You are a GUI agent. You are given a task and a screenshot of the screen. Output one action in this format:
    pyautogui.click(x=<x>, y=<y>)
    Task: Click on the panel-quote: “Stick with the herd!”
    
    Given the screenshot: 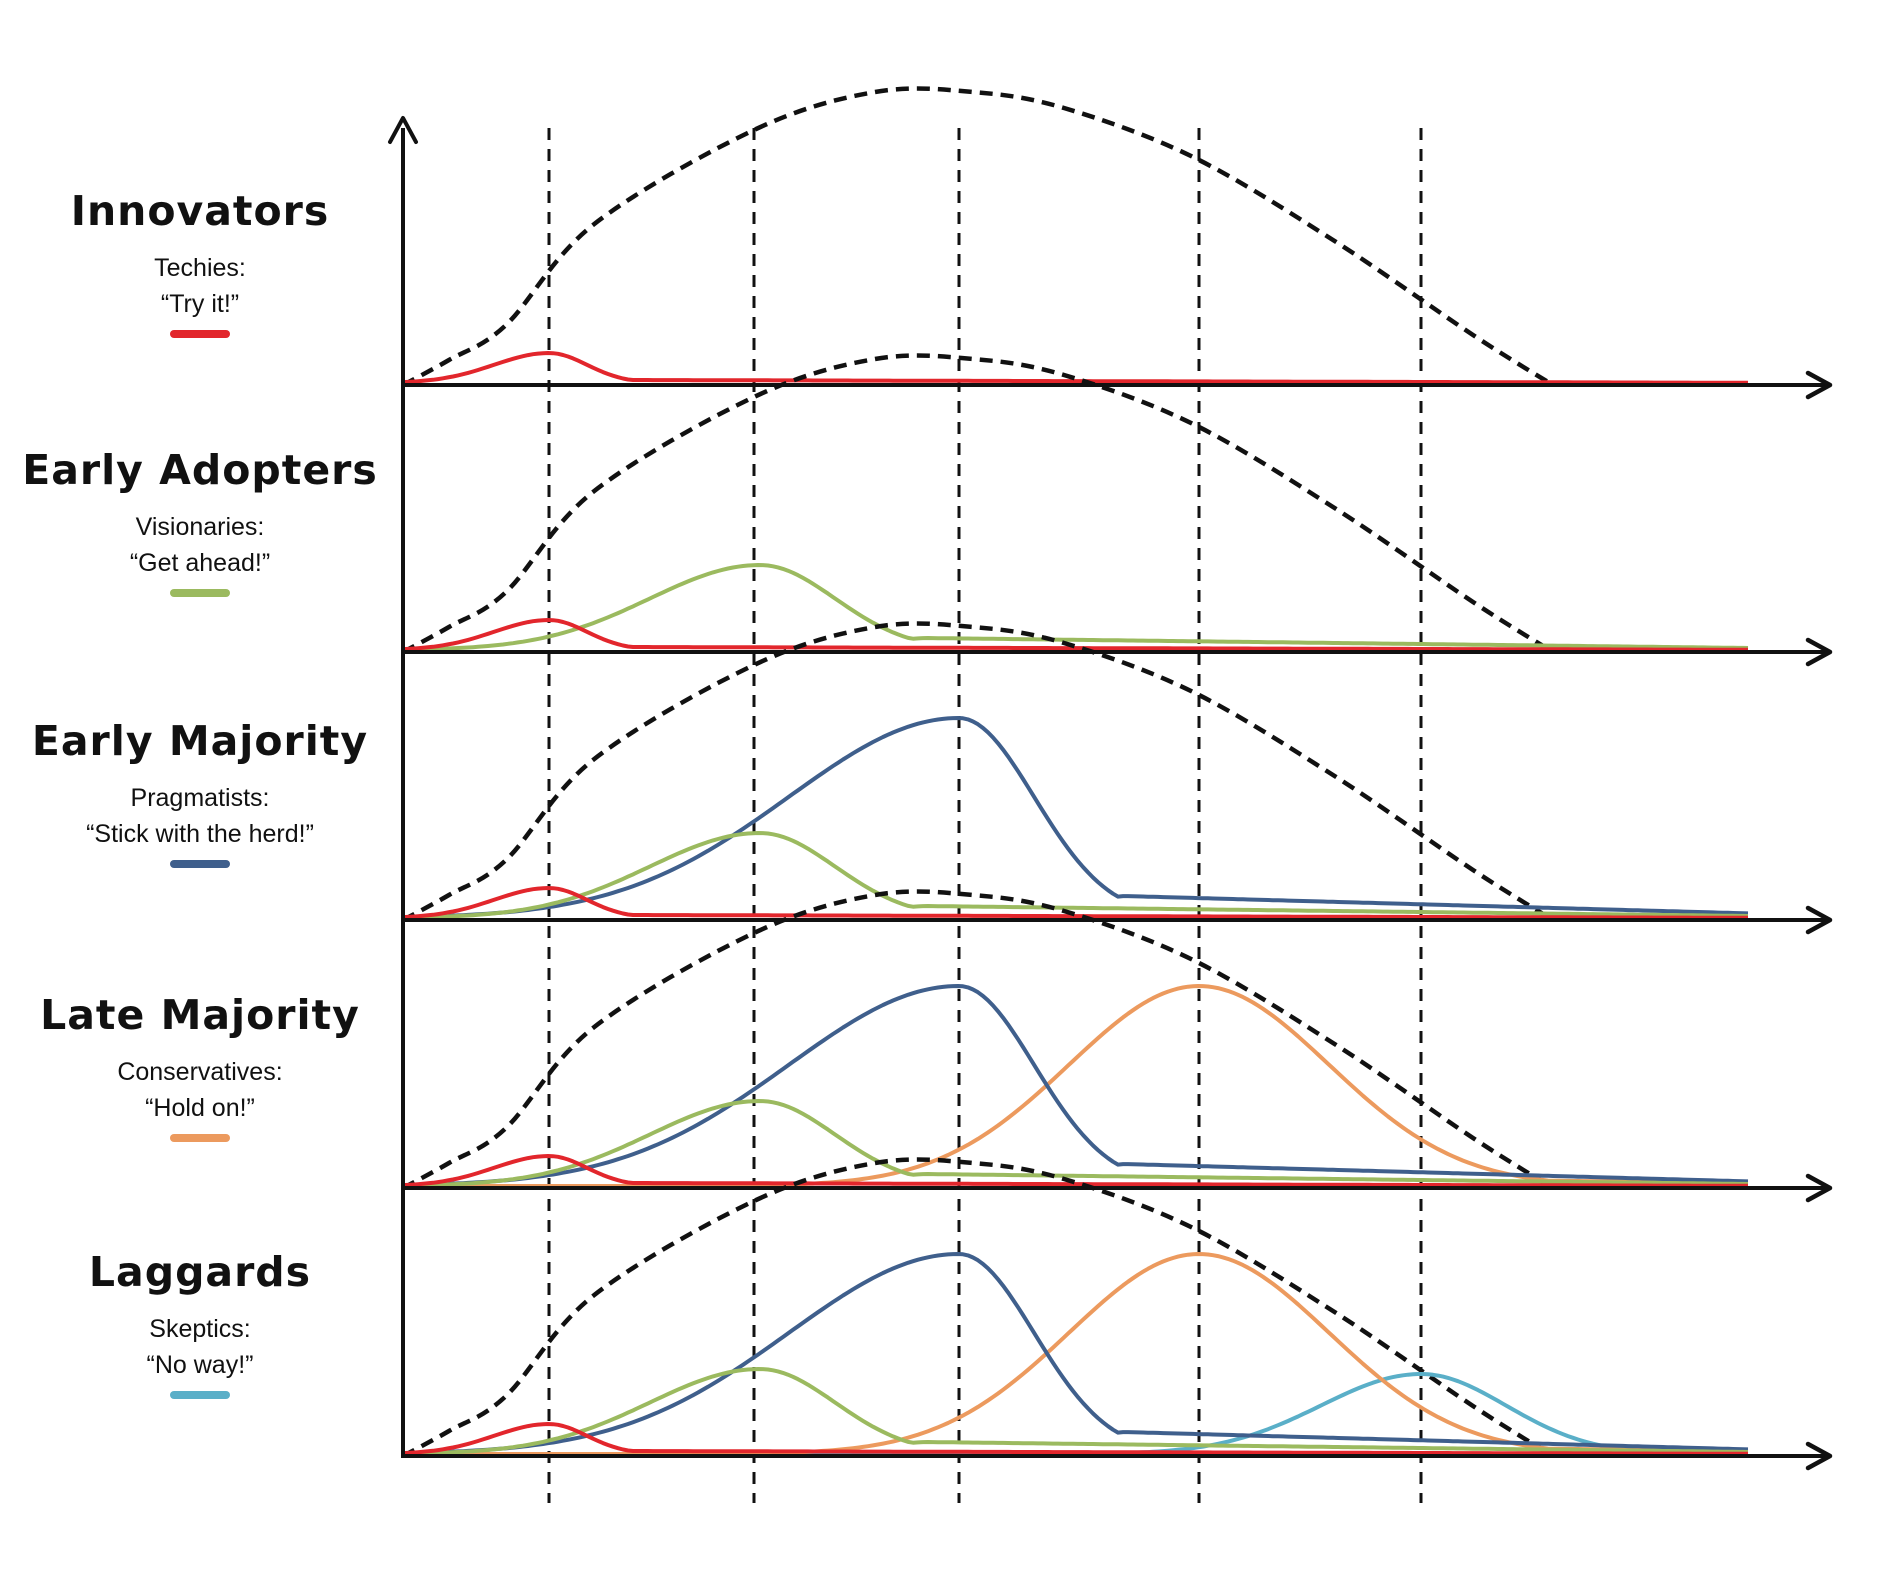 What is the action you would take?
    pyautogui.click(x=200, y=834)
    